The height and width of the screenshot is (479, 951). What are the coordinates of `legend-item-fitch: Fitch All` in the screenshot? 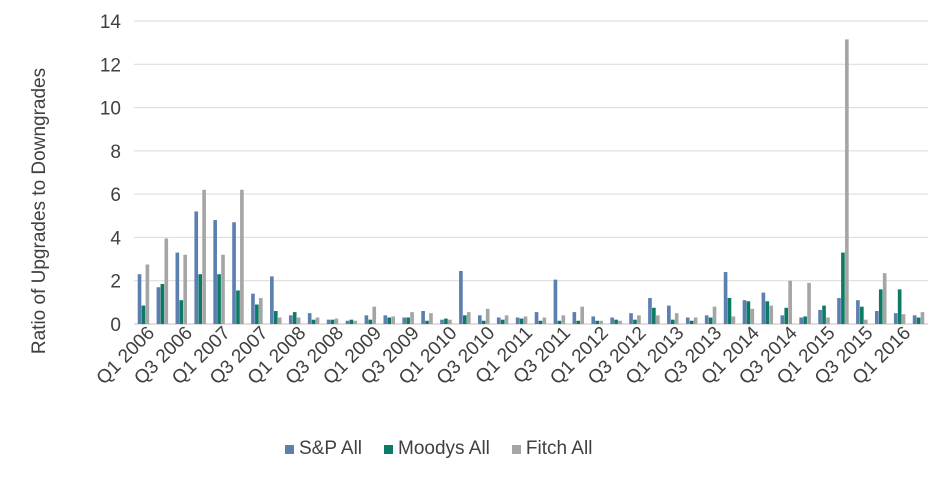 It's located at (552, 449).